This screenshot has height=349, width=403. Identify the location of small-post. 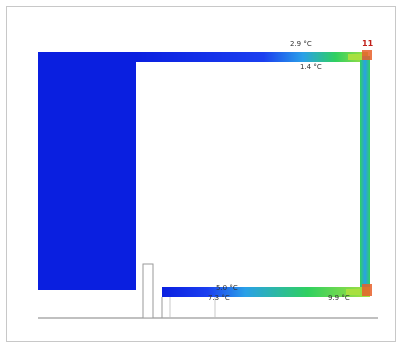
(148, 291).